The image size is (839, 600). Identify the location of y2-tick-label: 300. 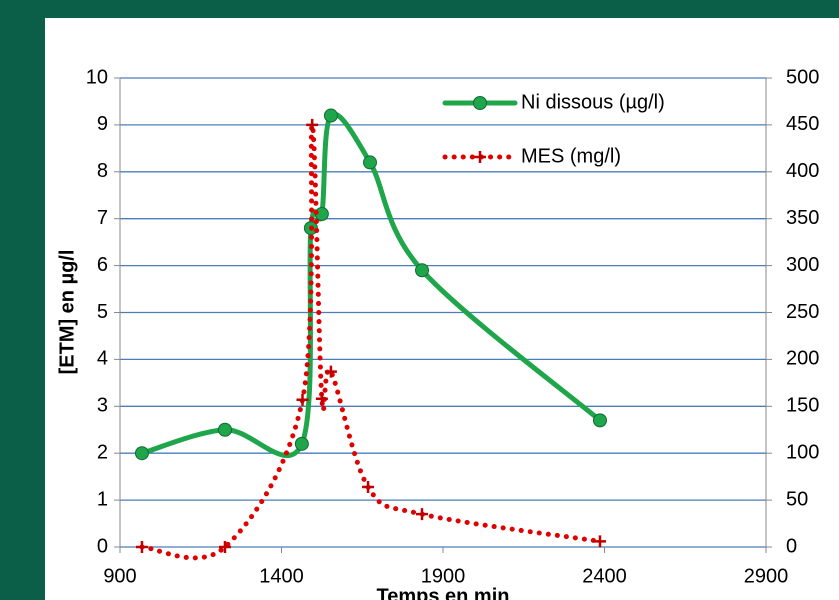
(802, 265).